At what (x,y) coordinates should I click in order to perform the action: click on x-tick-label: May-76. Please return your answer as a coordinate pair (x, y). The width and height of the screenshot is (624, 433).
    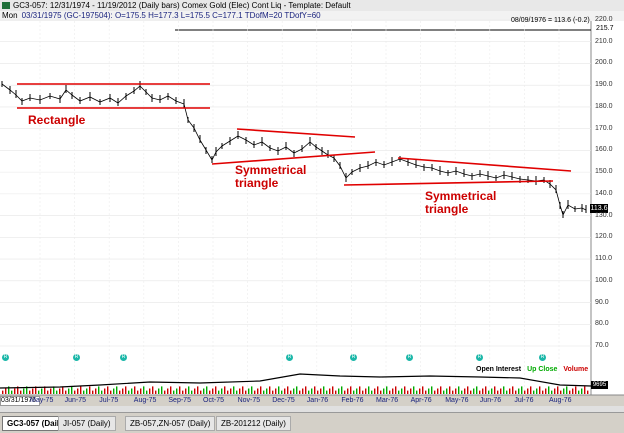
    Looking at the image, I should click on (457, 400).